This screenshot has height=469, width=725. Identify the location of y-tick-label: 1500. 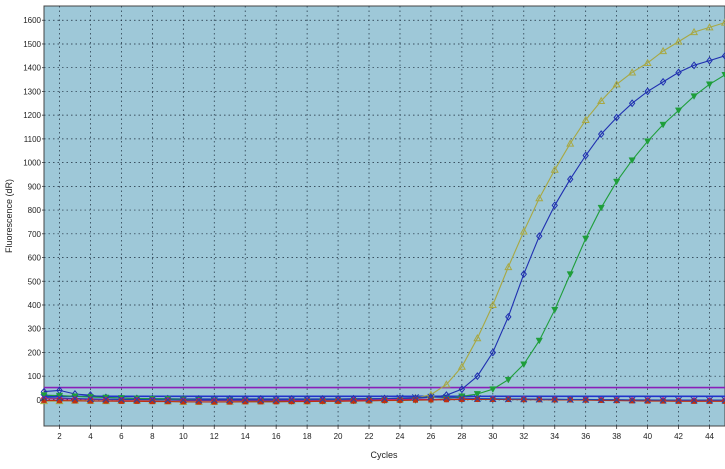
(32, 44).